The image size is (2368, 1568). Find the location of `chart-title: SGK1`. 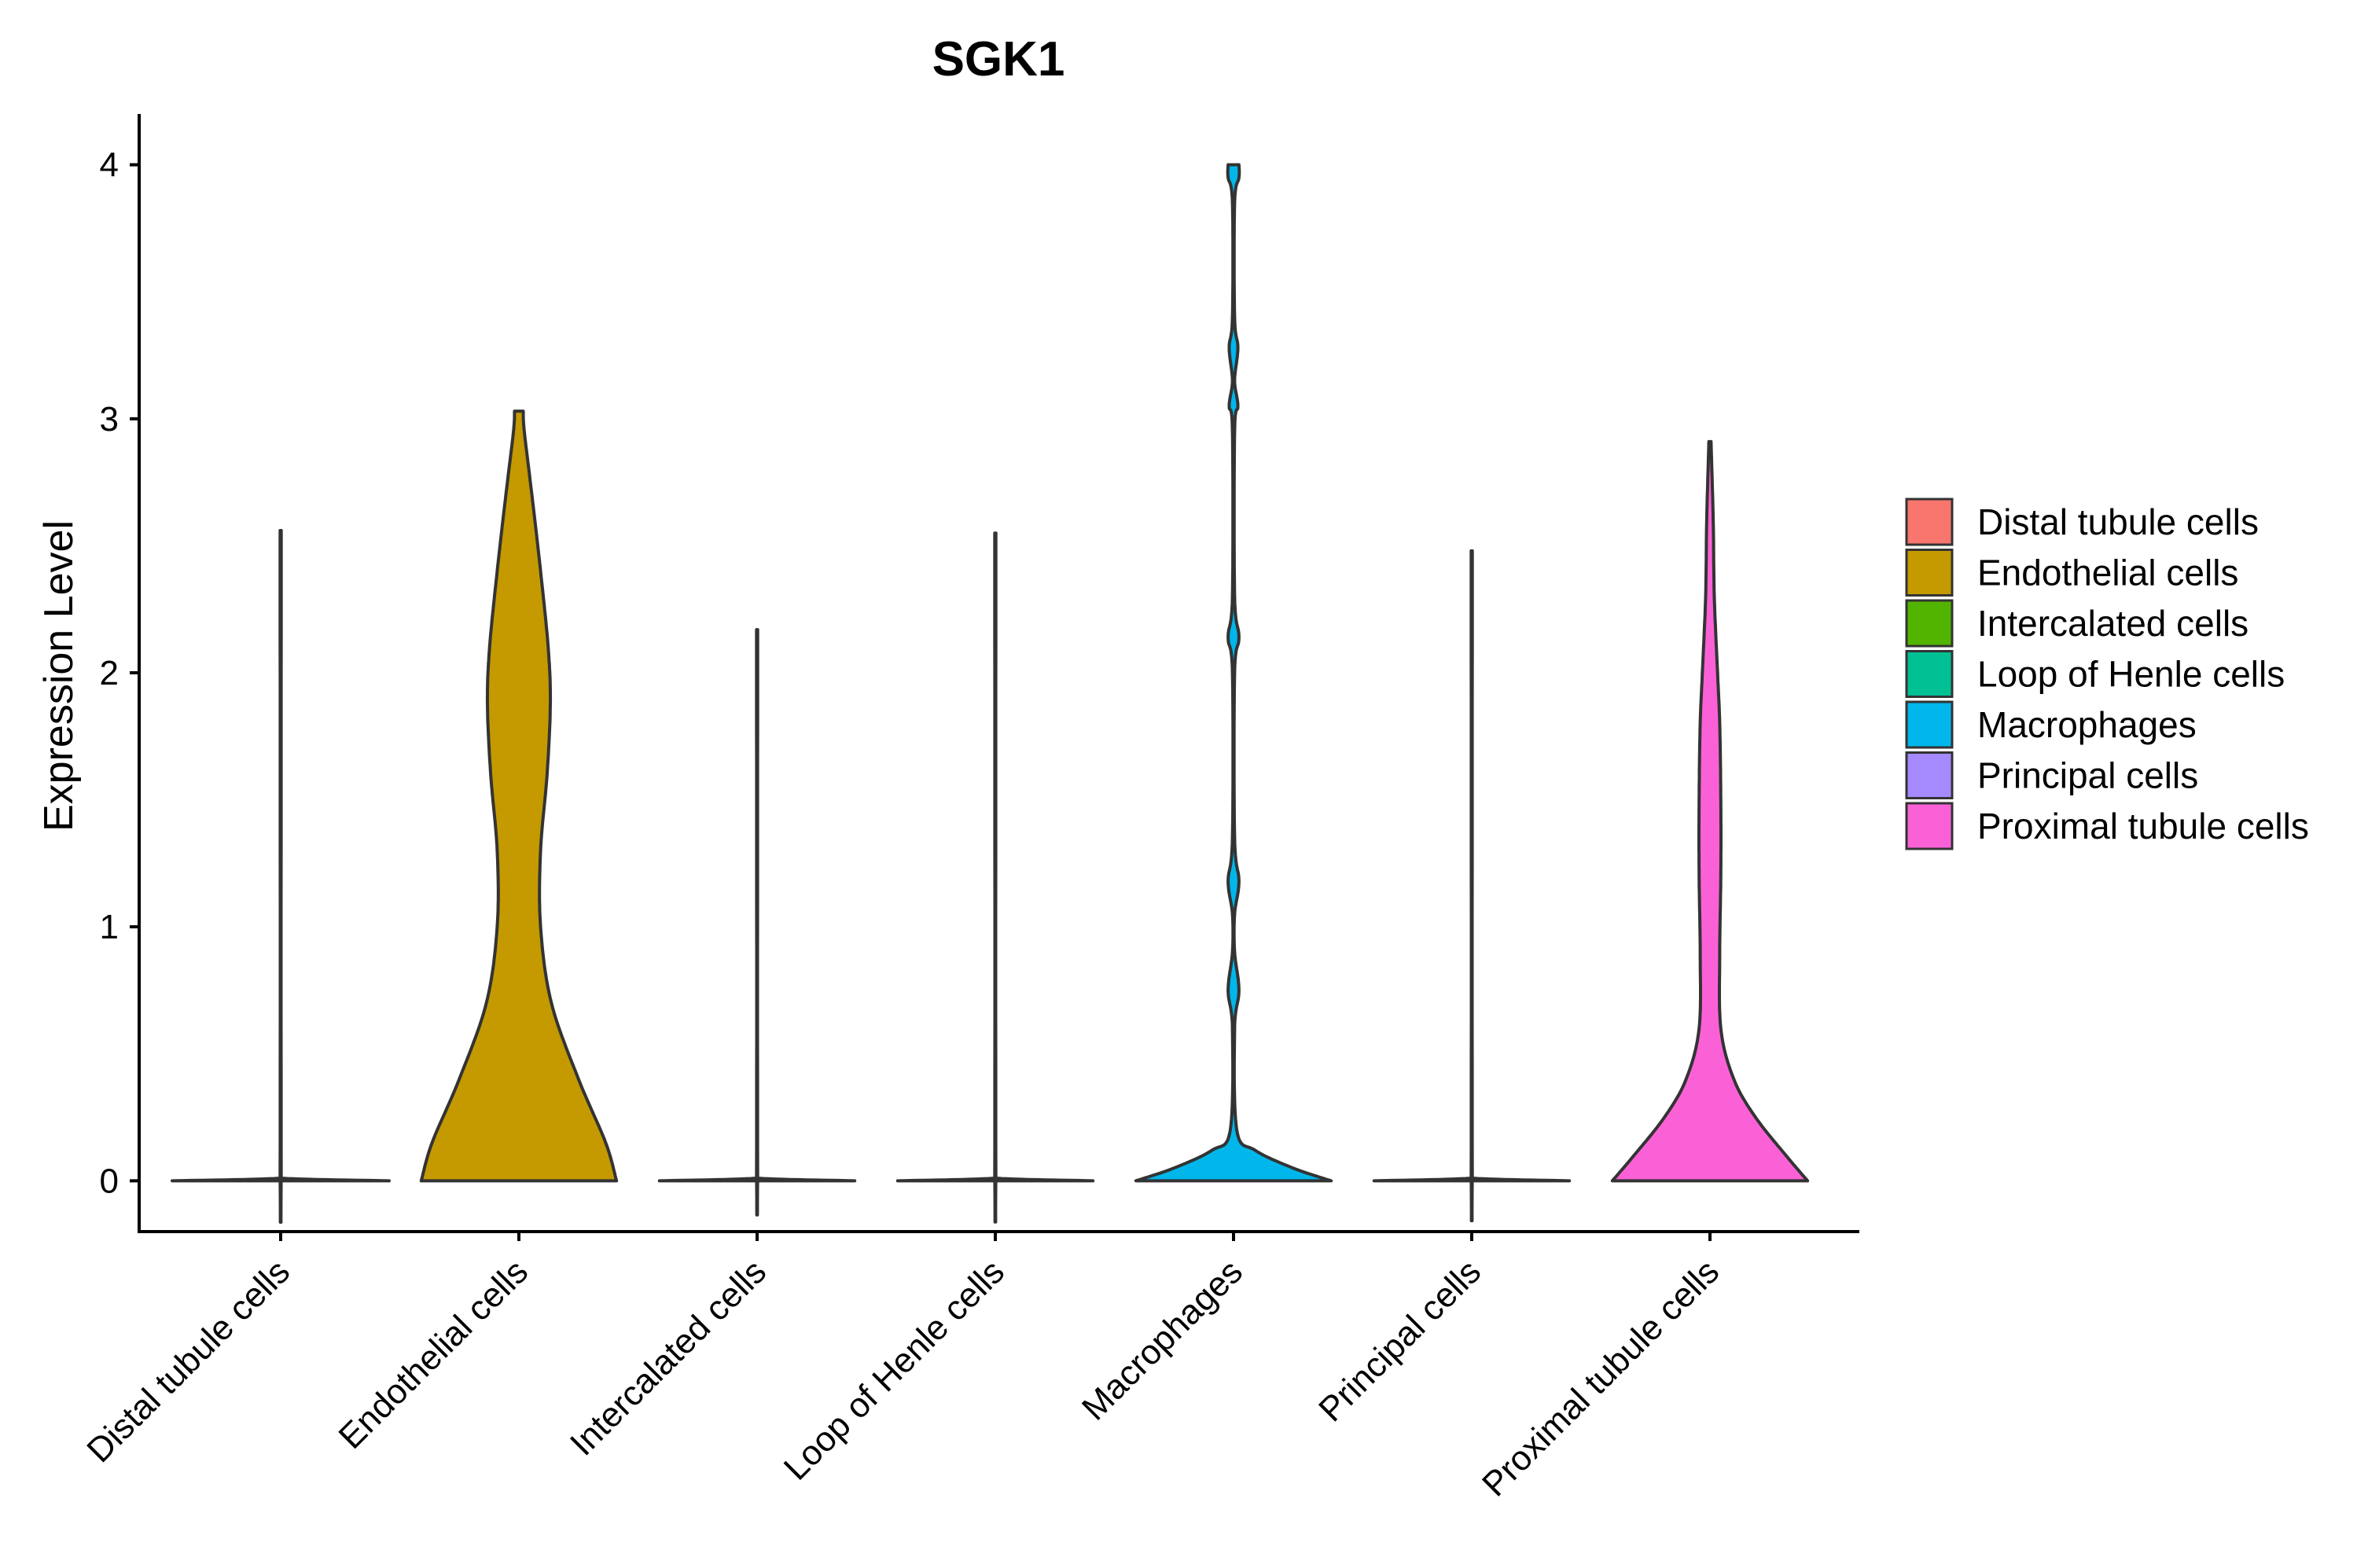

chart-title: SGK1 is located at coordinates (998, 59).